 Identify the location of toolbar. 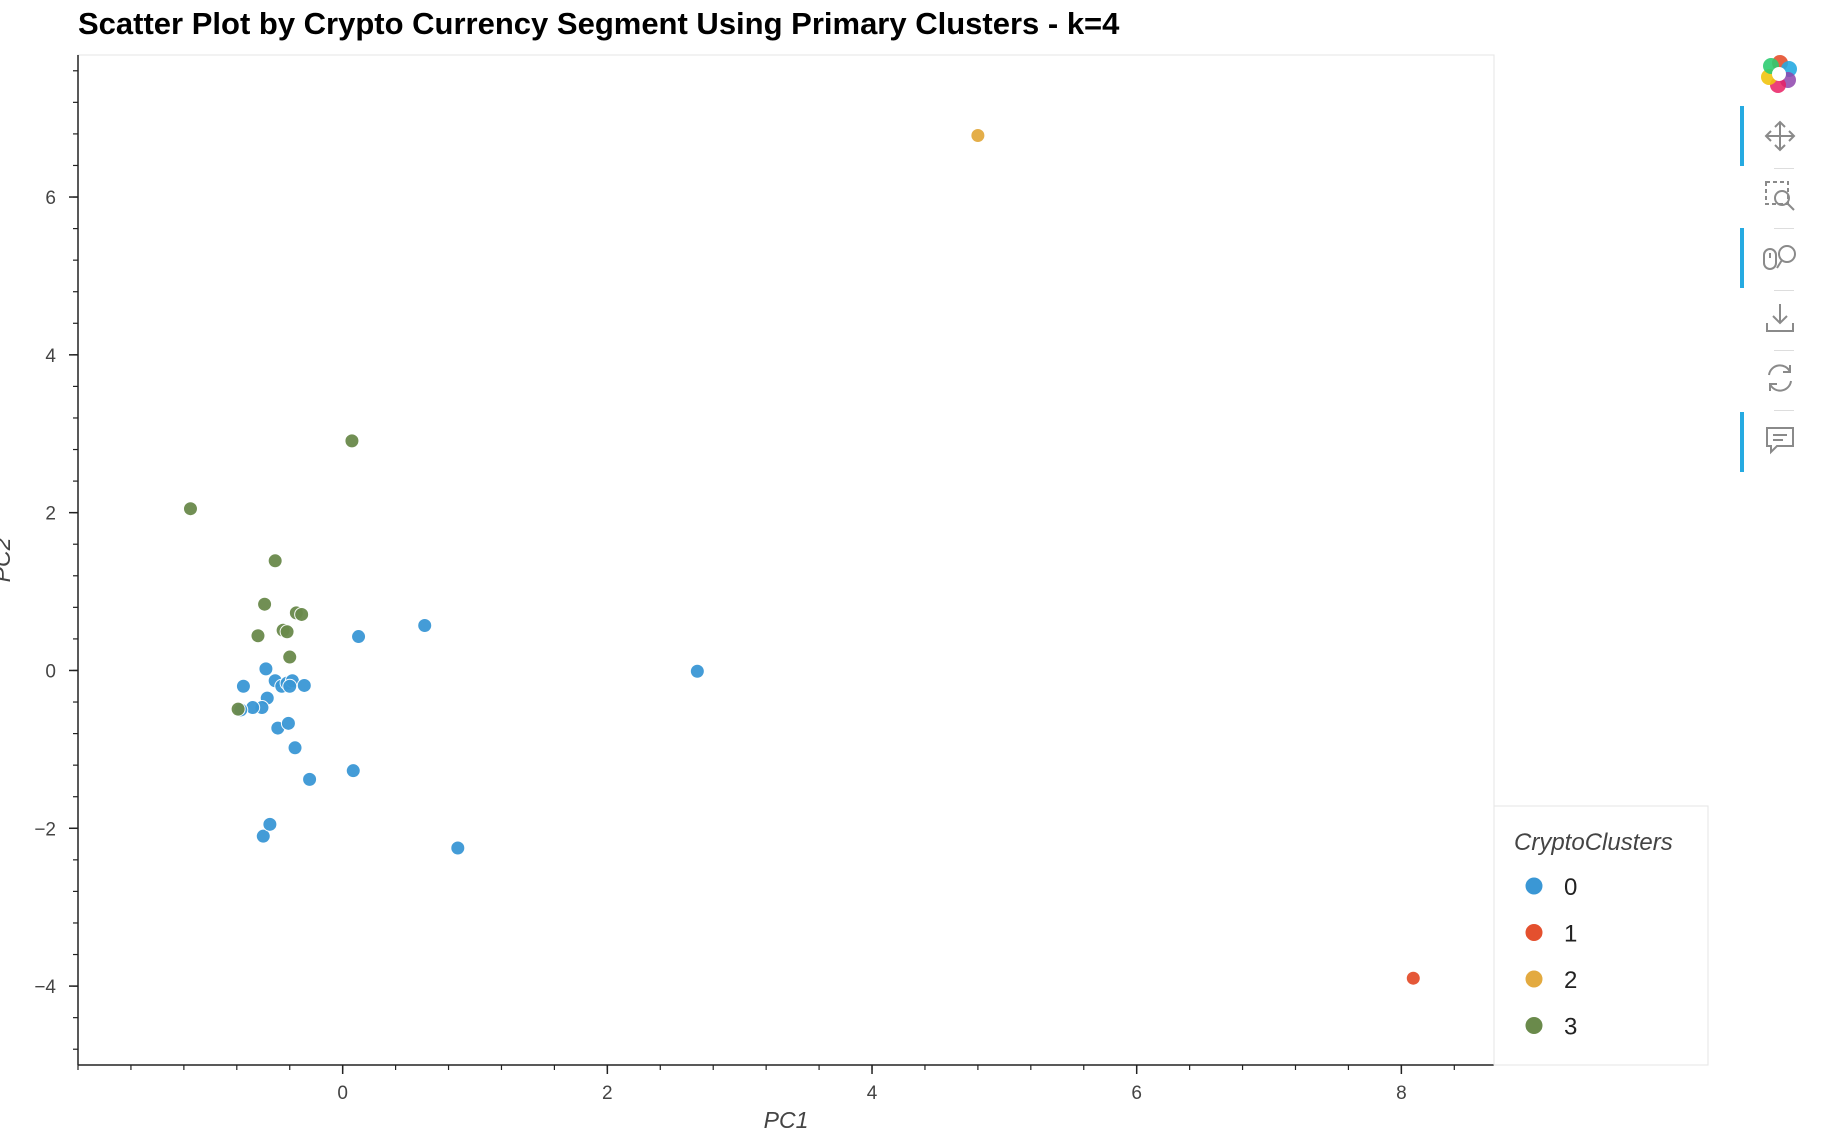
(1775, 270).